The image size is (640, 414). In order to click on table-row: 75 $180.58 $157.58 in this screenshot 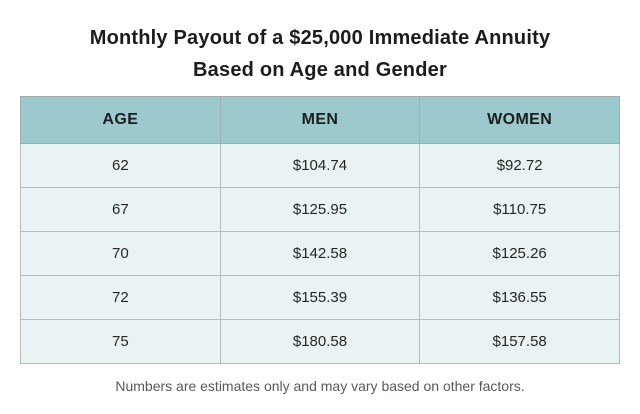, I will do `click(320, 341)`.